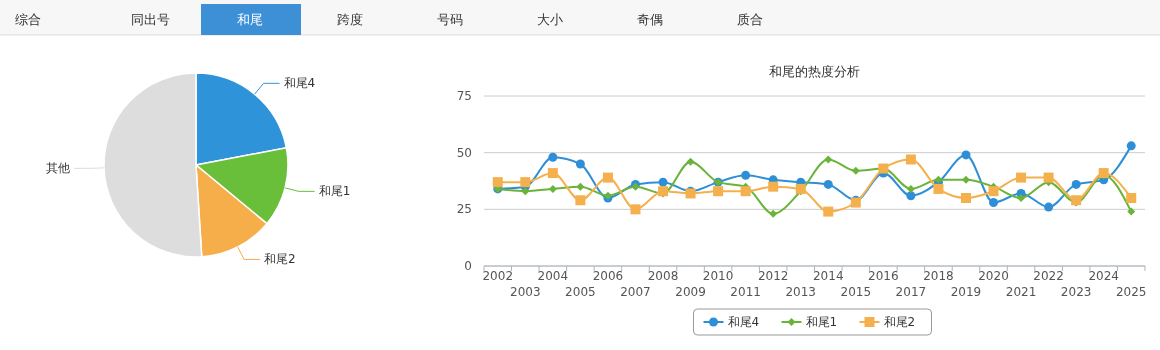 The image size is (1160, 350). What do you see at coordinates (938, 276) in the screenshot?
I see `x-tick-label: 2018` at bounding box center [938, 276].